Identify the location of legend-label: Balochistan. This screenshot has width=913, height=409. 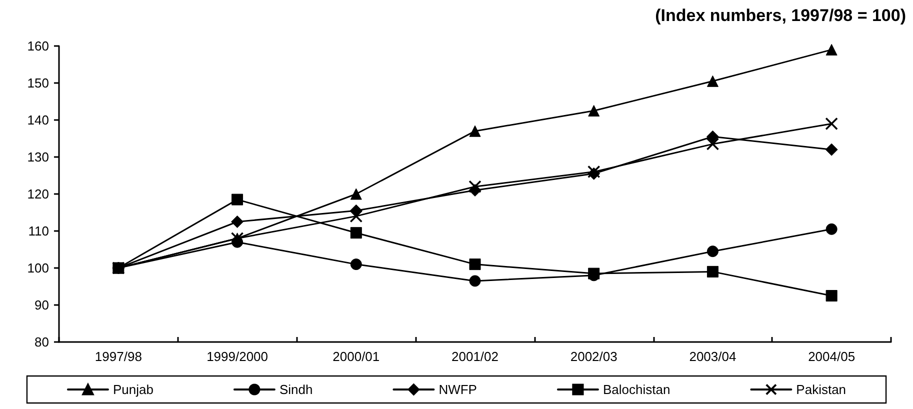
(636, 389).